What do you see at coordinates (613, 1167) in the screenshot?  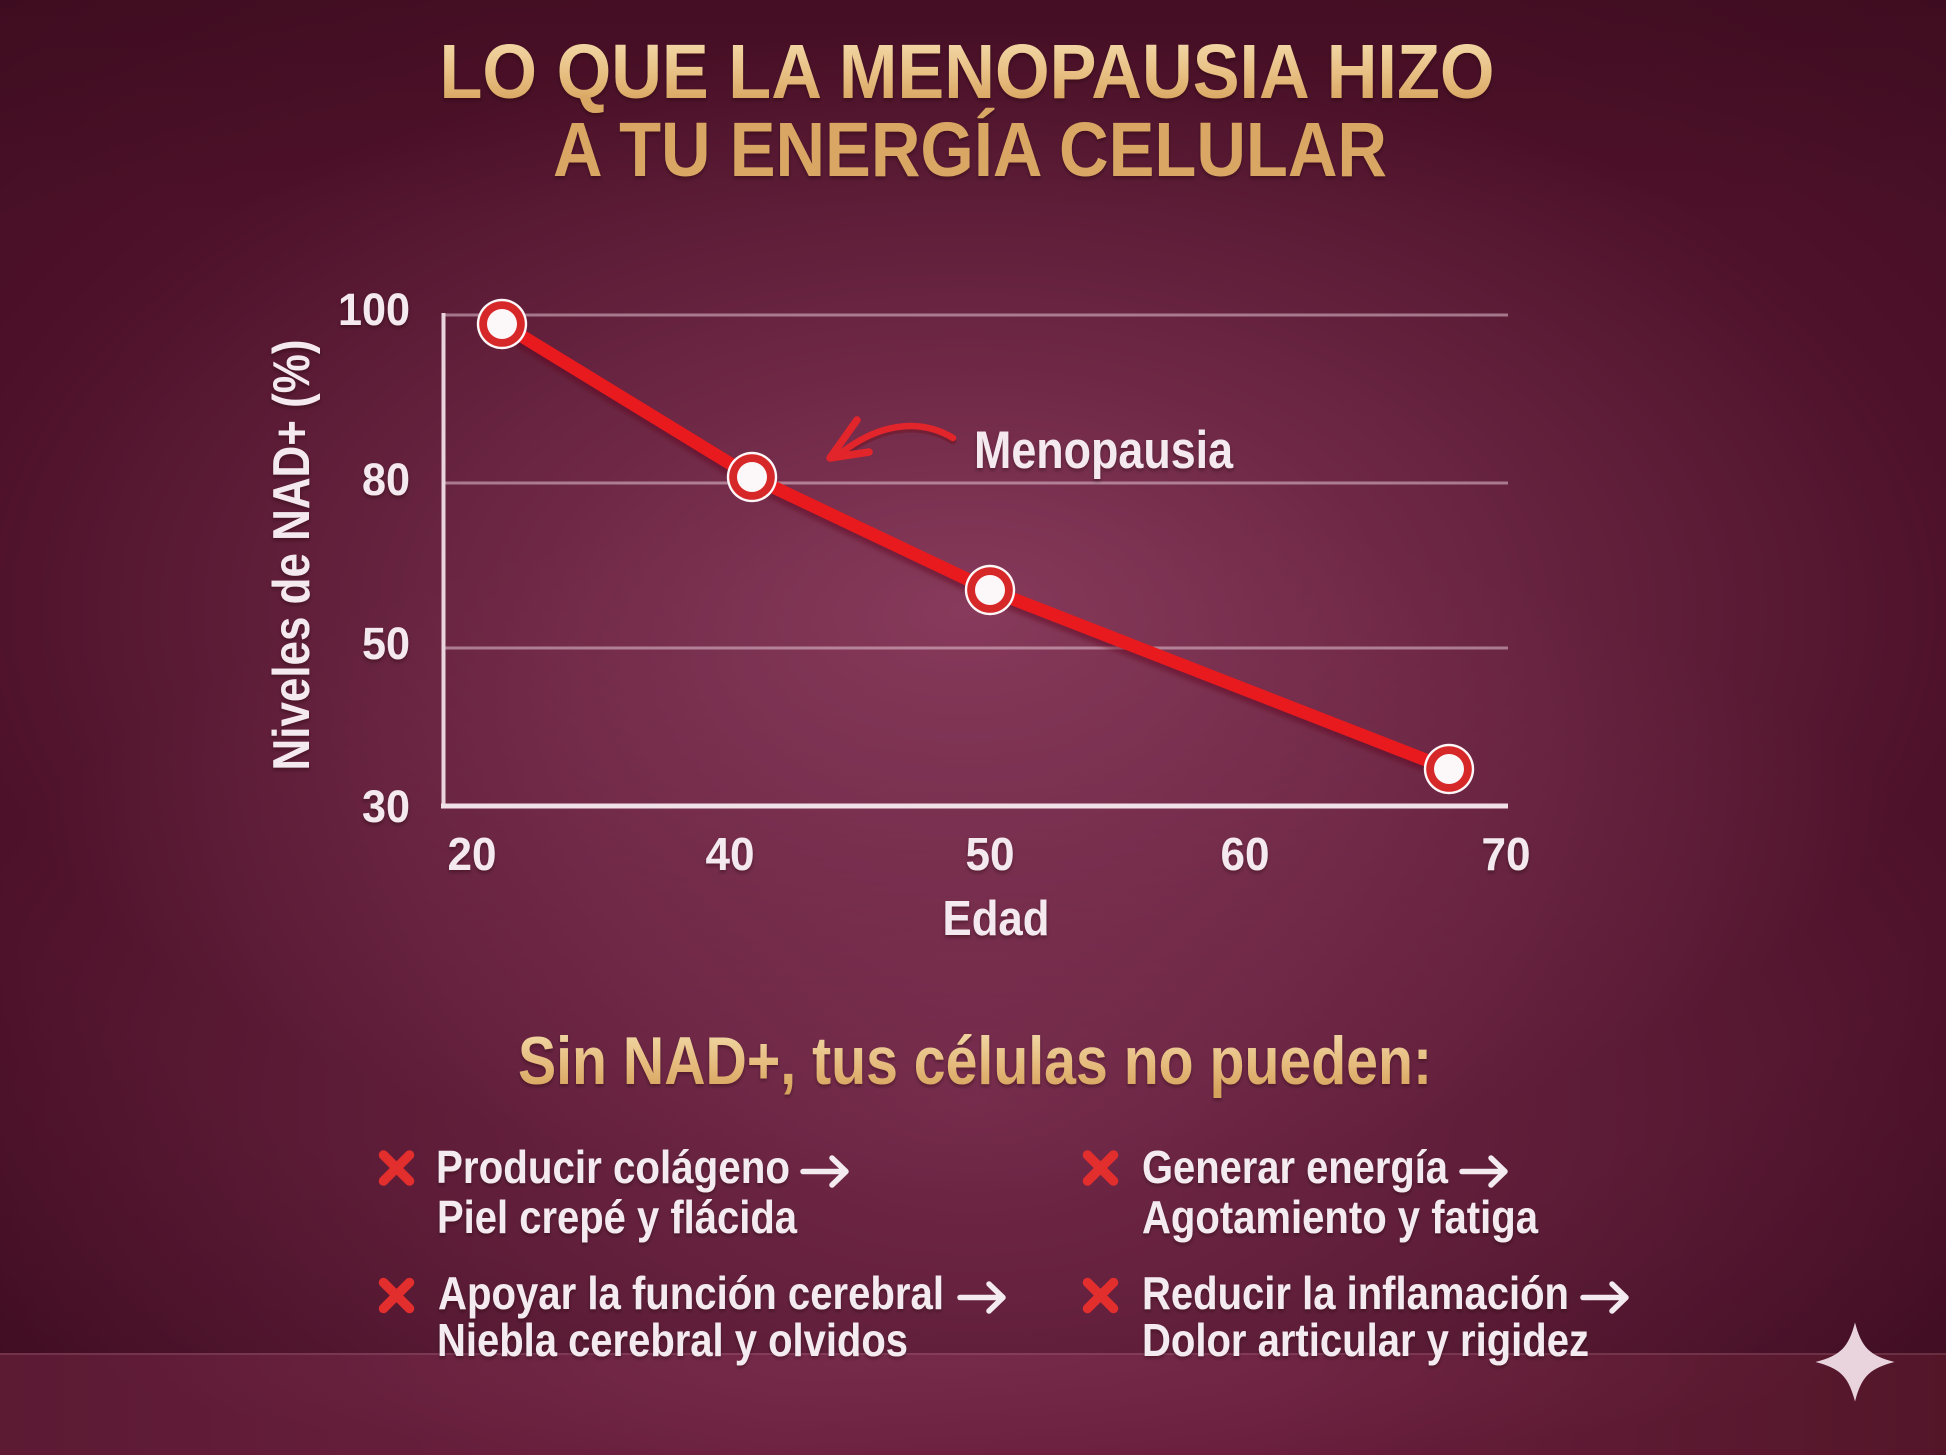 I see `svg-text: Producir colágeno` at bounding box center [613, 1167].